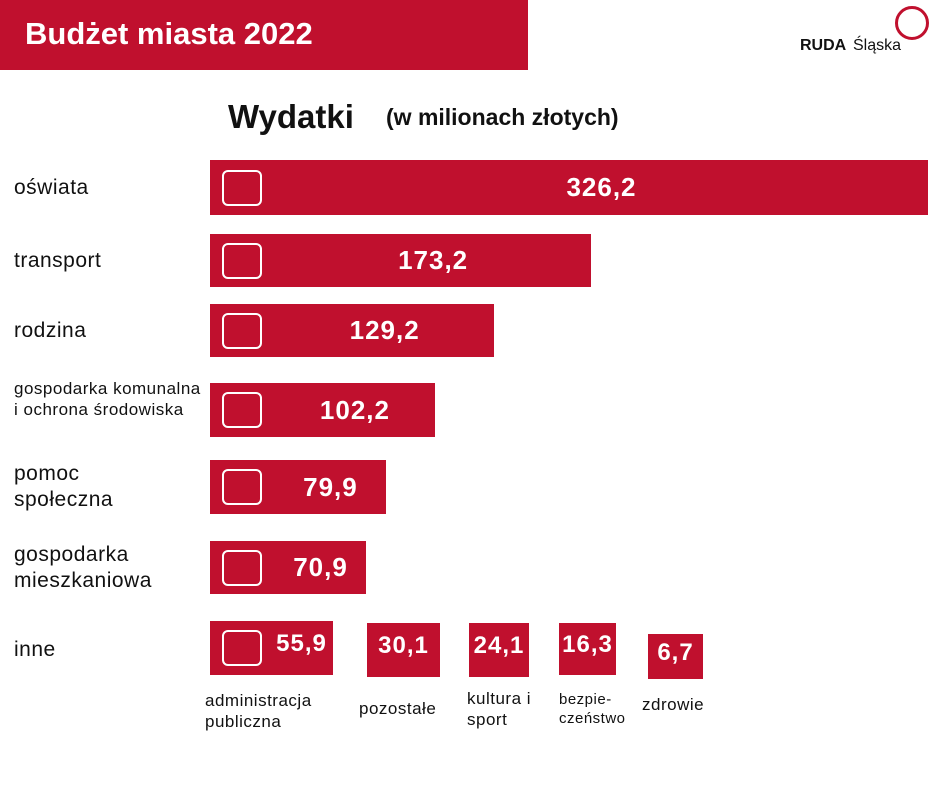  I want to click on tile-caption: zdrowie, so click(673, 704).